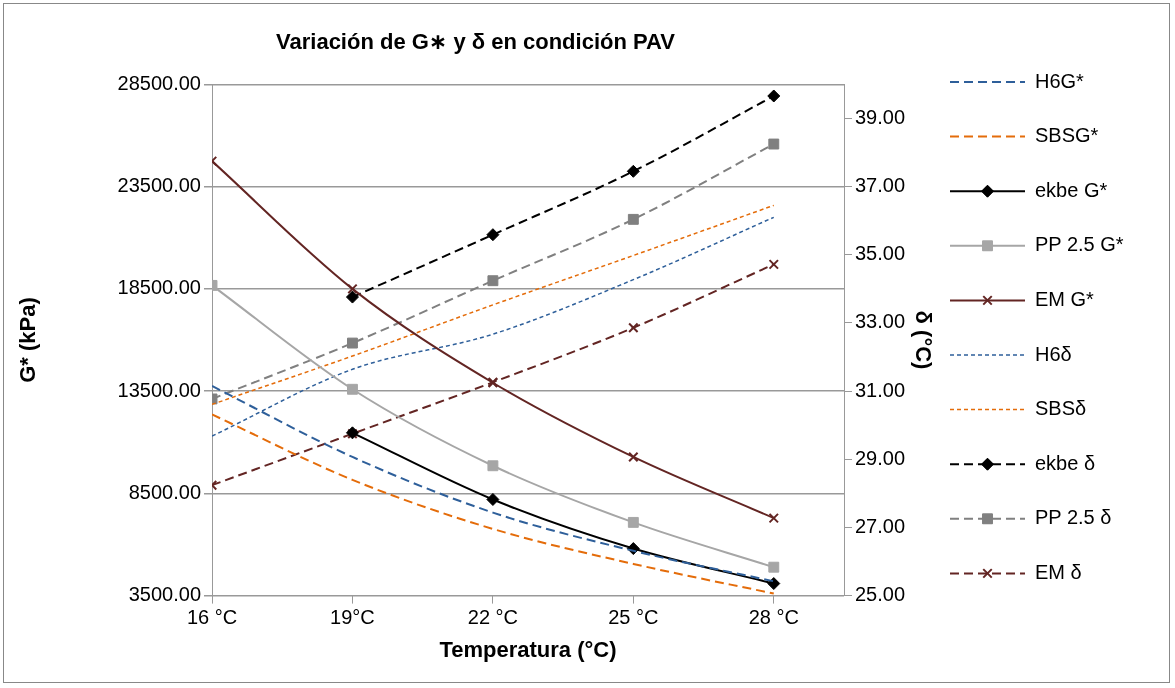  Describe the element at coordinates (1058, 571) in the screenshot. I see `legend-label: EM δ` at that location.